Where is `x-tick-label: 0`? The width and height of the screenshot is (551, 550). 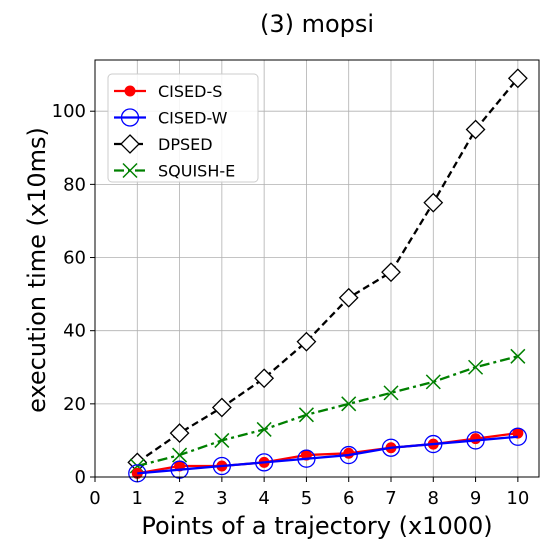 x-tick-label: 0 is located at coordinates (94, 498).